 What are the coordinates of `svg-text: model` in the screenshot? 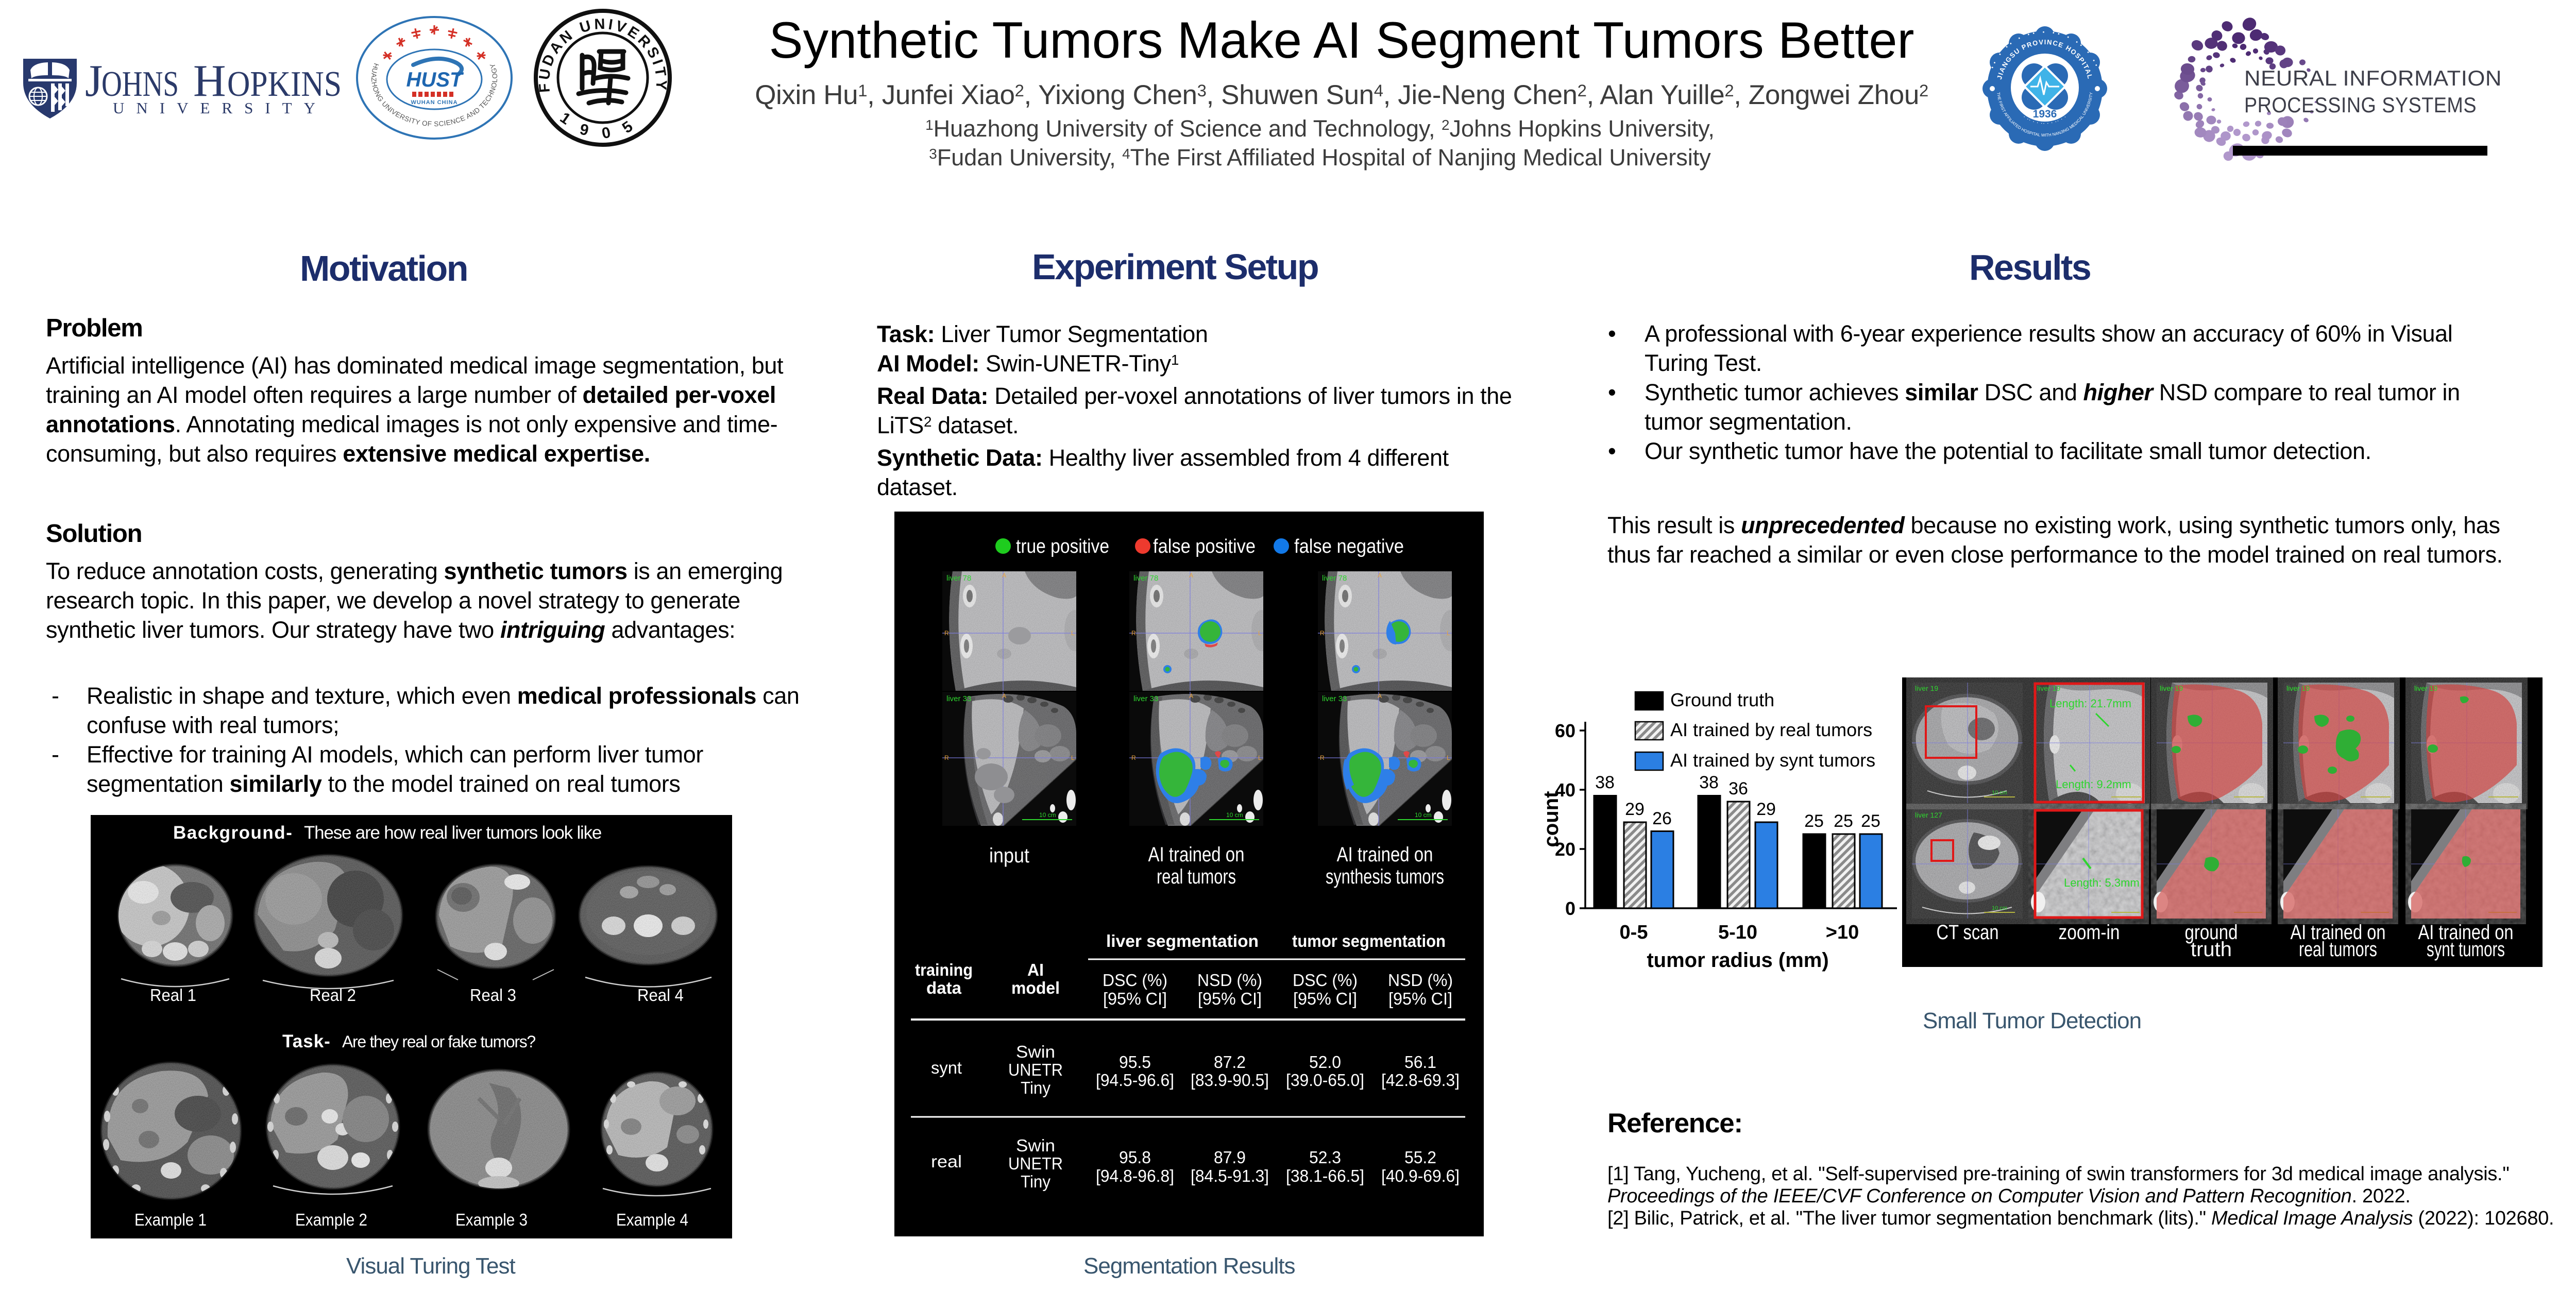 It's located at (1035, 988).